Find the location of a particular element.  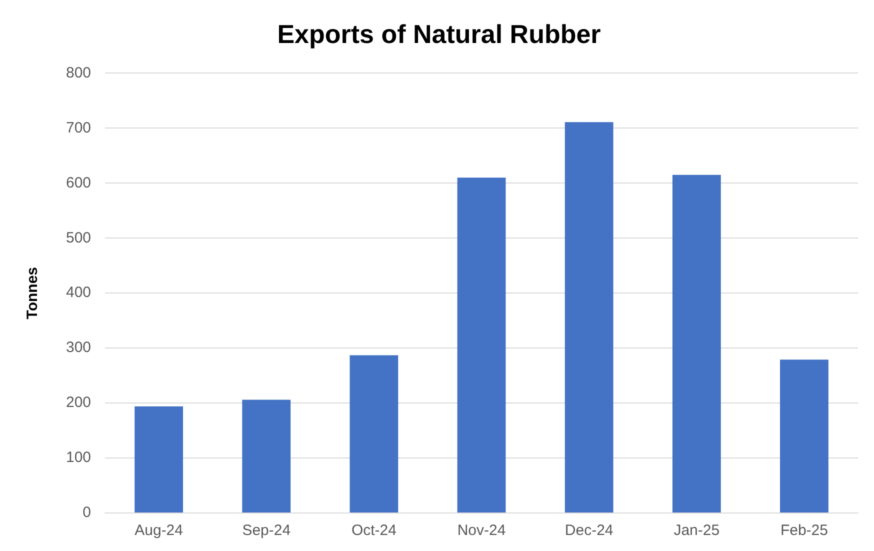

x-tick-label: Dec-24 is located at coordinates (589, 531).